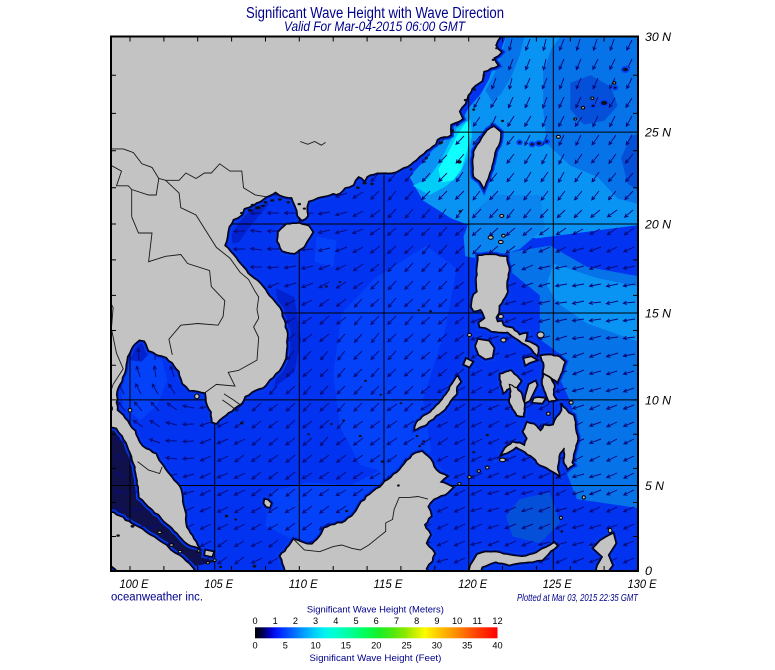 This screenshot has width=775, height=670. I want to click on svg-text: 120 E, so click(473, 584).